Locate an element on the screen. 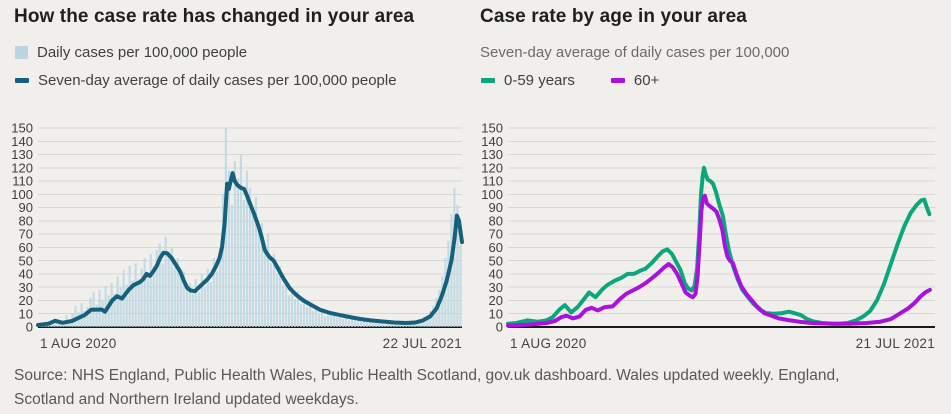 The height and width of the screenshot is (414, 951). seven-day-average-swatch-icon is located at coordinates (22, 80).